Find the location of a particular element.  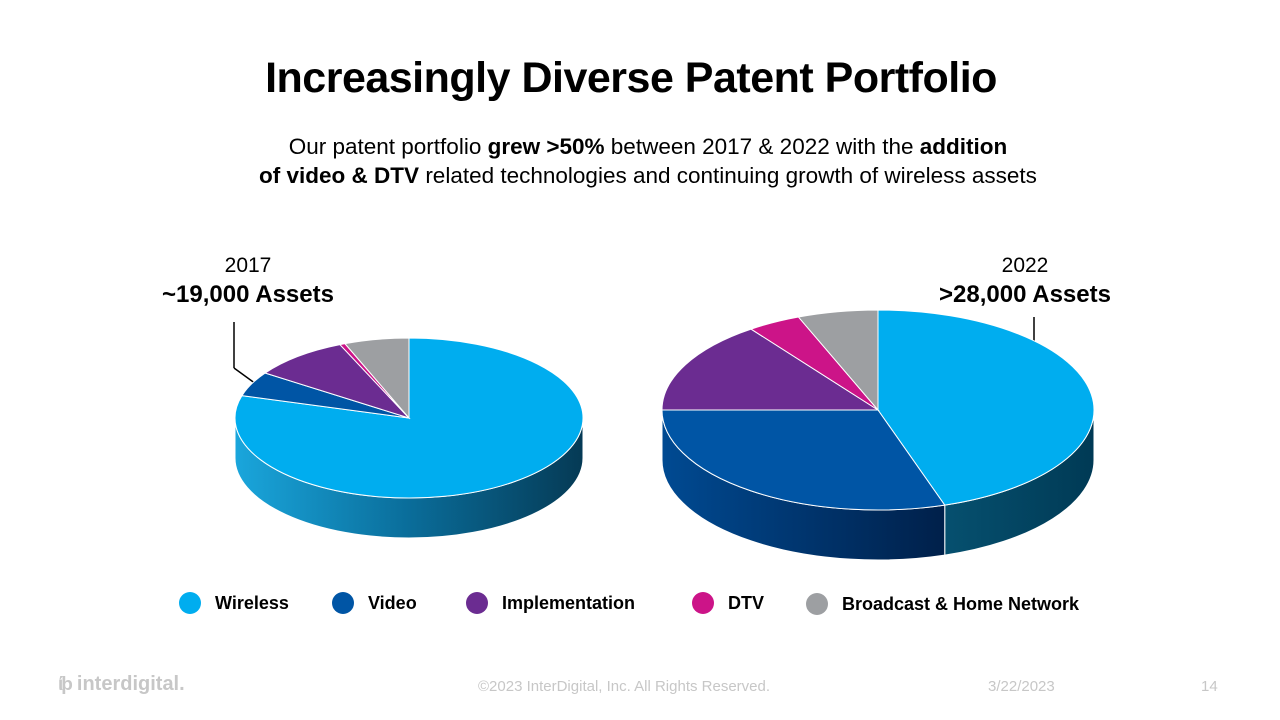

subtitle-emphasis: of video & DTV is located at coordinates (339, 175).